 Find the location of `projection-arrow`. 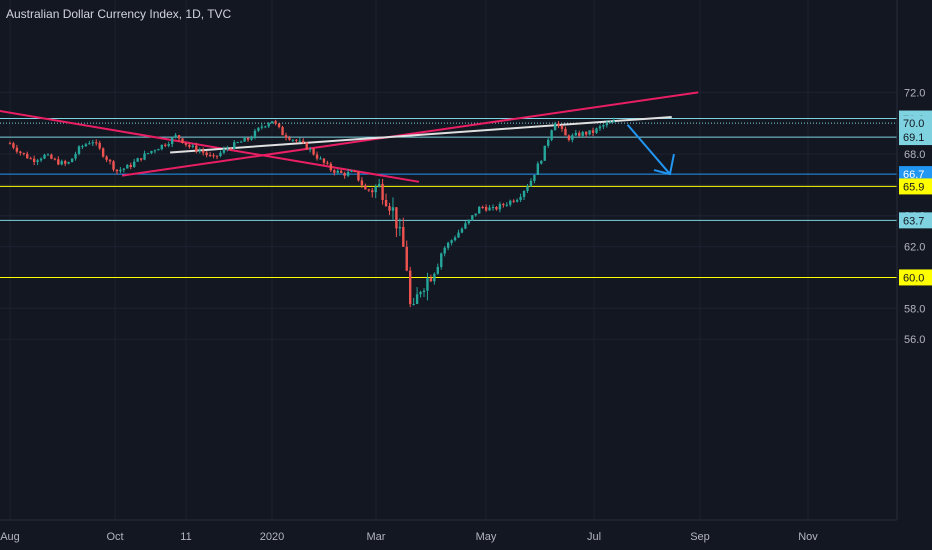

projection-arrow is located at coordinates (650, 150).